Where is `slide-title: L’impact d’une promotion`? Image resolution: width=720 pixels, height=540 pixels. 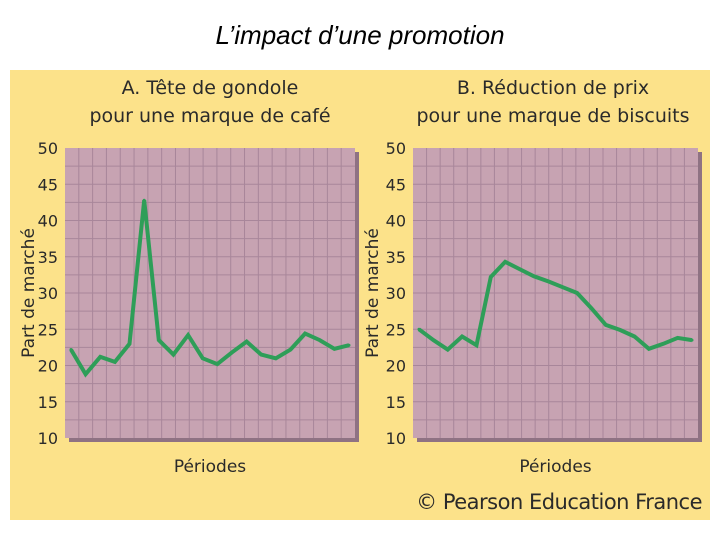
slide-title: L’impact d’une promotion is located at coordinates (360, 35).